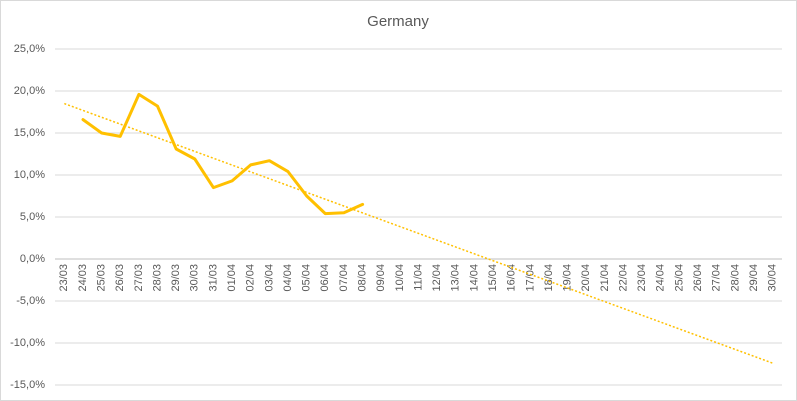 This screenshot has height=401, width=797. I want to click on y-tick-label: 5,0%, so click(32, 217).